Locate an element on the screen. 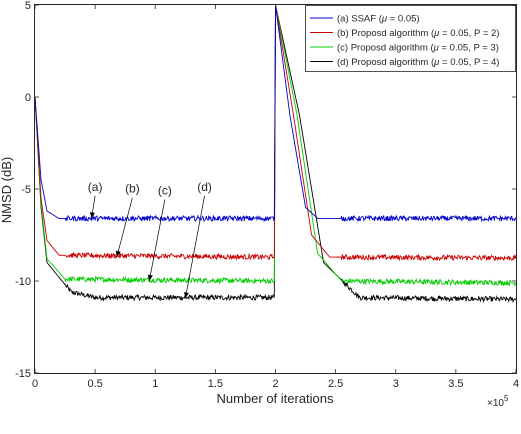 The width and height of the screenshot is (521, 434). y-tick-label: -5 is located at coordinates (26, 190).